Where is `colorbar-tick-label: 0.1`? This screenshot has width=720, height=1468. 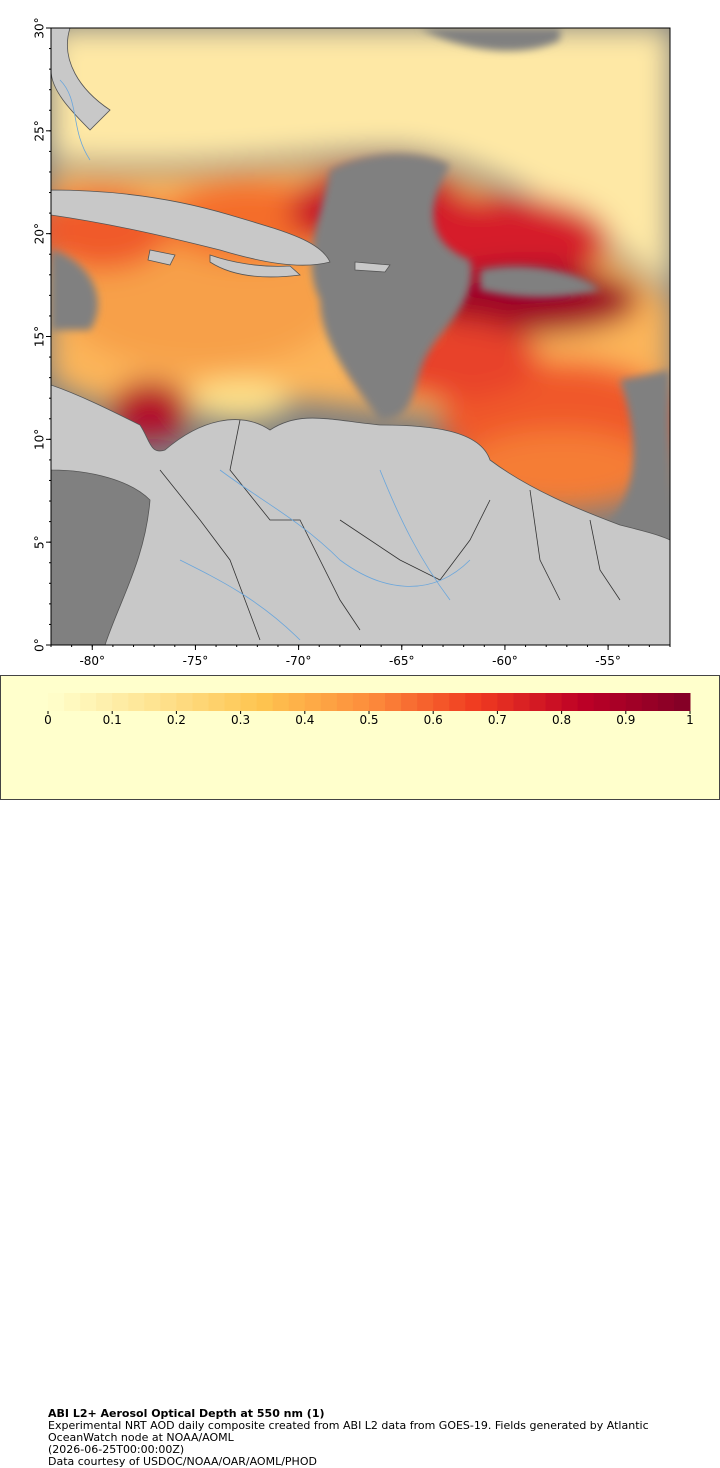
colorbar-tick-label: 0.1 is located at coordinates (112, 719).